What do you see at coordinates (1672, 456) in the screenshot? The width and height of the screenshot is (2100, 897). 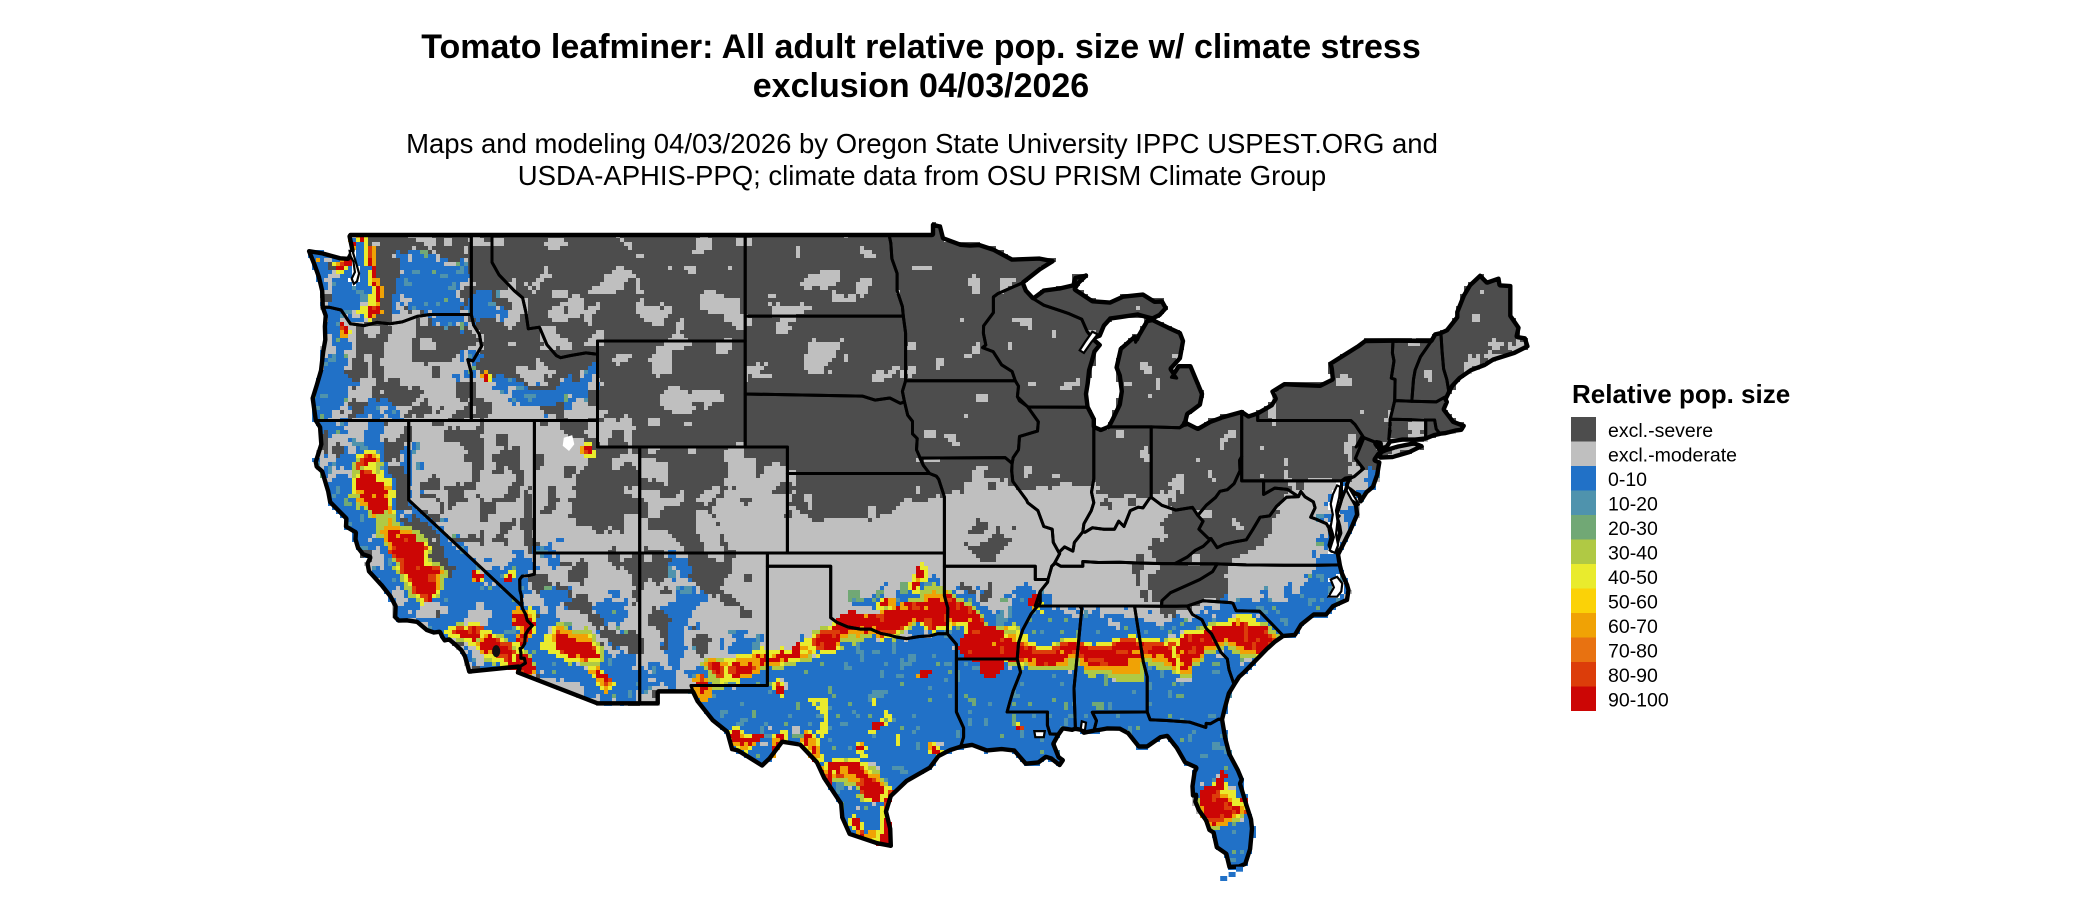 I see `svg-text: excl.-moderate` at bounding box center [1672, 456].